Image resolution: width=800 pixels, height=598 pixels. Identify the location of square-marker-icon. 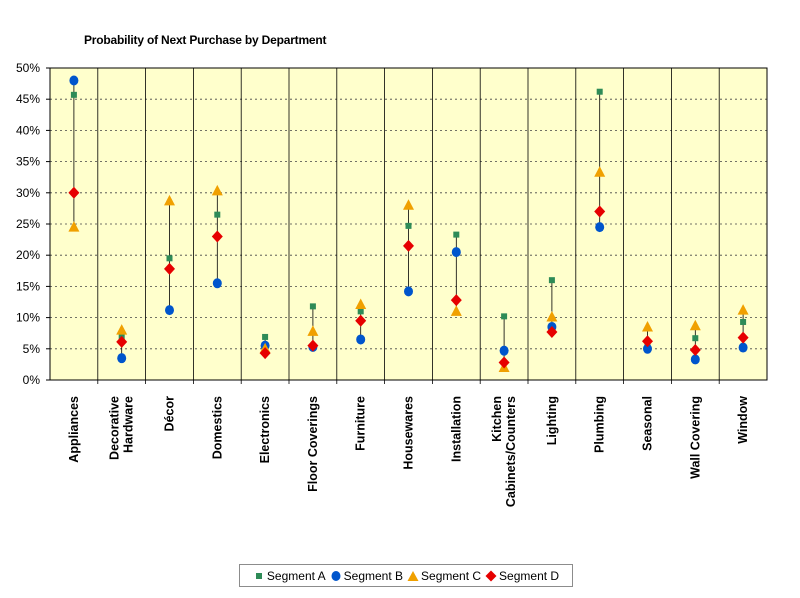
(258, 575).